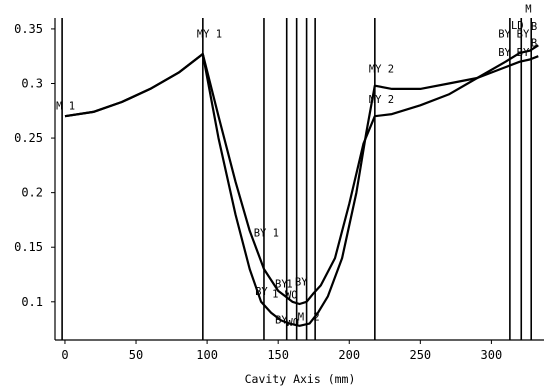 The height and width of the screenshot is (389, 548). Describe the element at coordinates (207, 355) in the screenshot. I see `x-tick-label: 100` at that location.